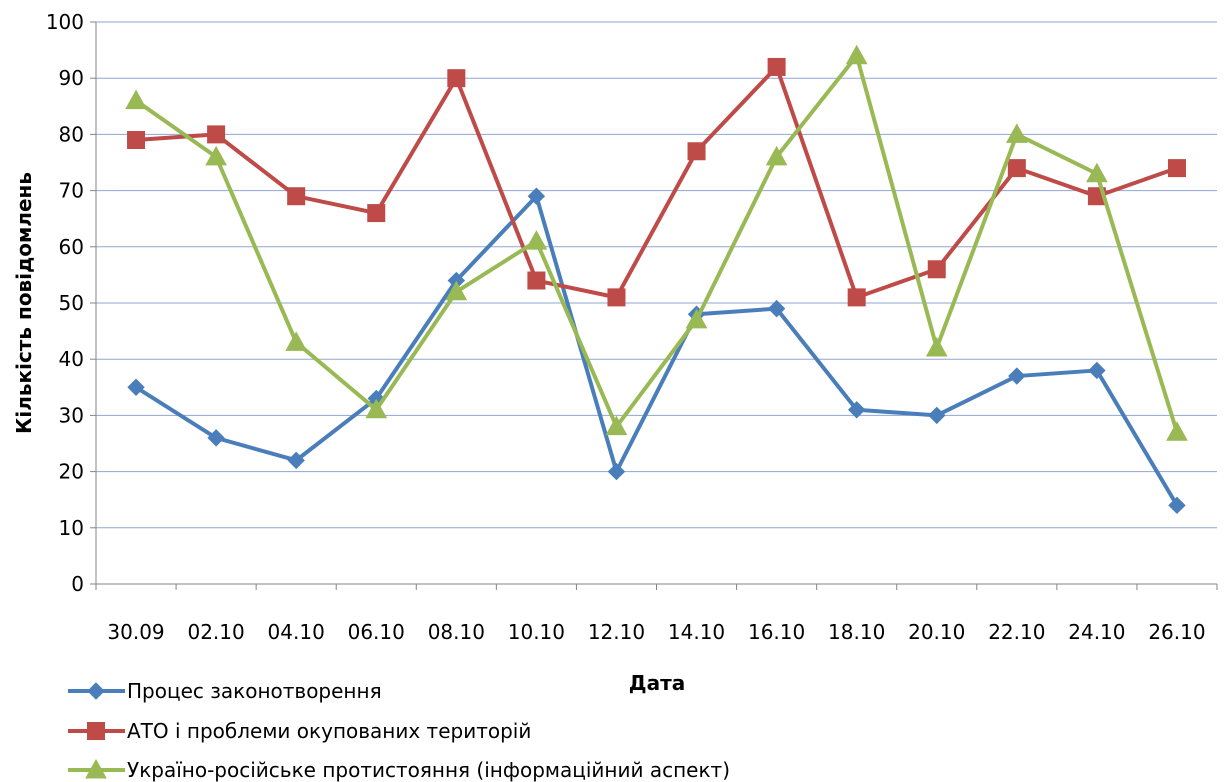  I want to click on x-tick-label: 24.10, so click(1096, 632).